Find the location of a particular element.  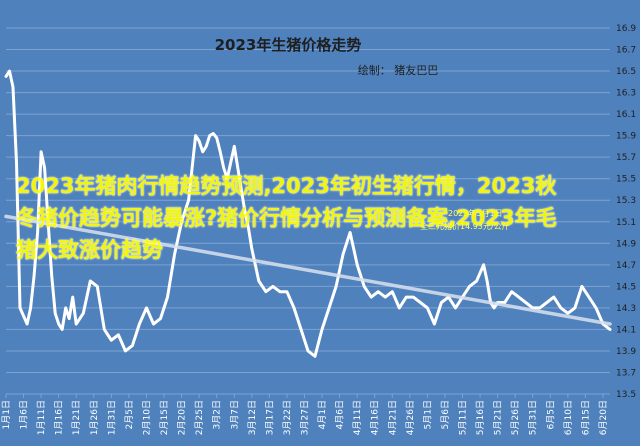

x-tick-label: 1月6日 is located at coordinates (24, 414).